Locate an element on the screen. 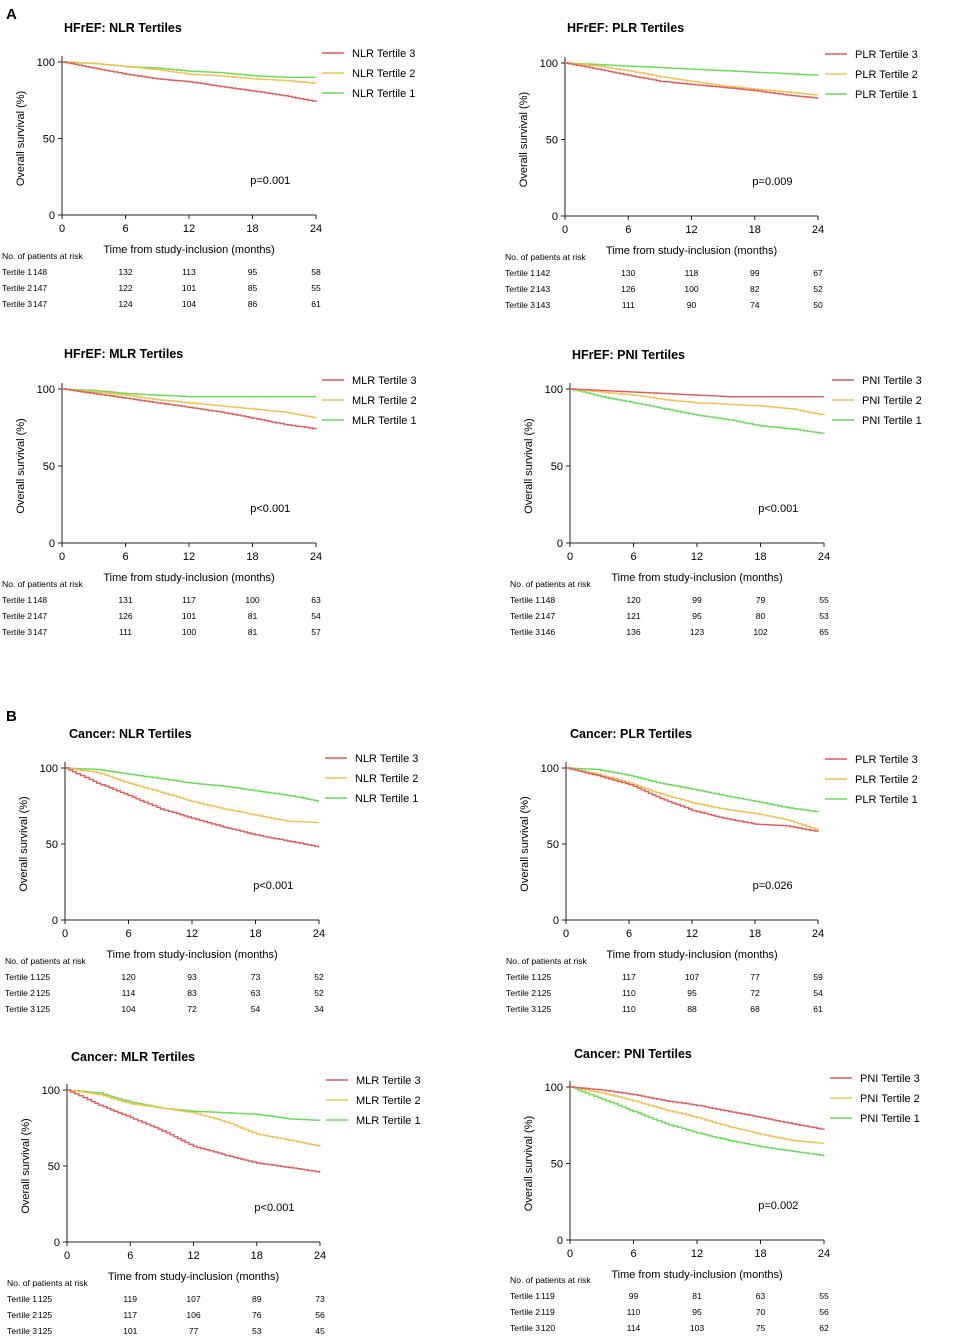  risk-count: 57 is located at coordinates (316, 632).